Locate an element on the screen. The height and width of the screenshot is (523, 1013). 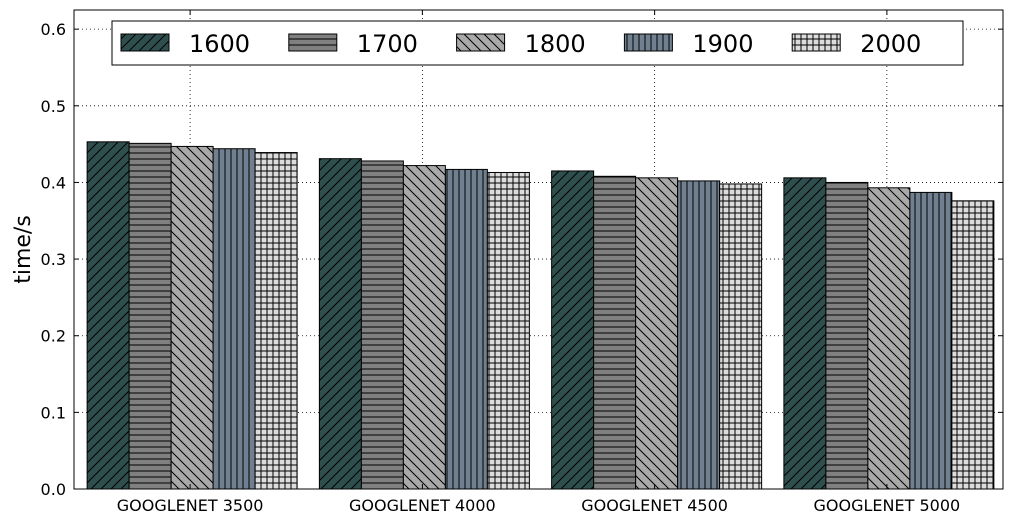
legend: 1600 1700 1800 1900 2000 is located at coordinates (537, 43).